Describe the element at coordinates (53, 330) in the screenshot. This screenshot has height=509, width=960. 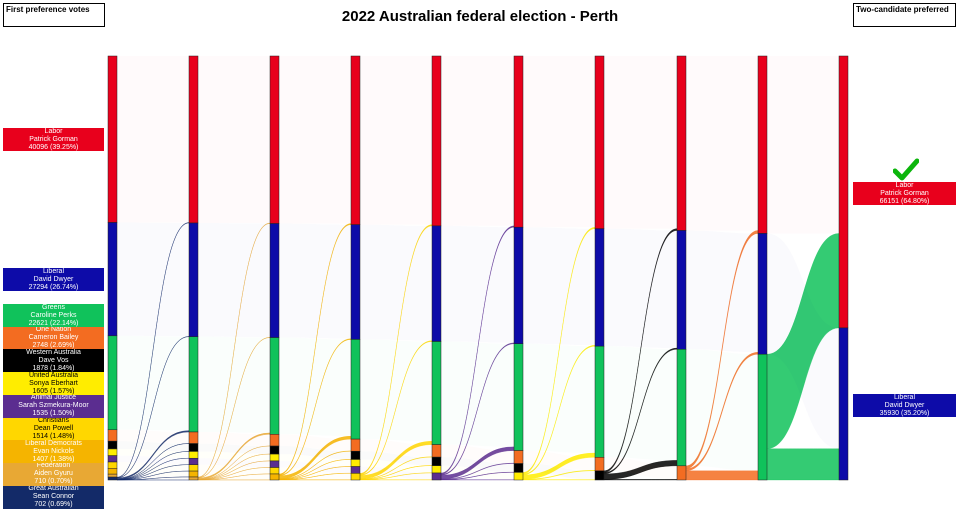
I see `party-name: One Nation` at that location.